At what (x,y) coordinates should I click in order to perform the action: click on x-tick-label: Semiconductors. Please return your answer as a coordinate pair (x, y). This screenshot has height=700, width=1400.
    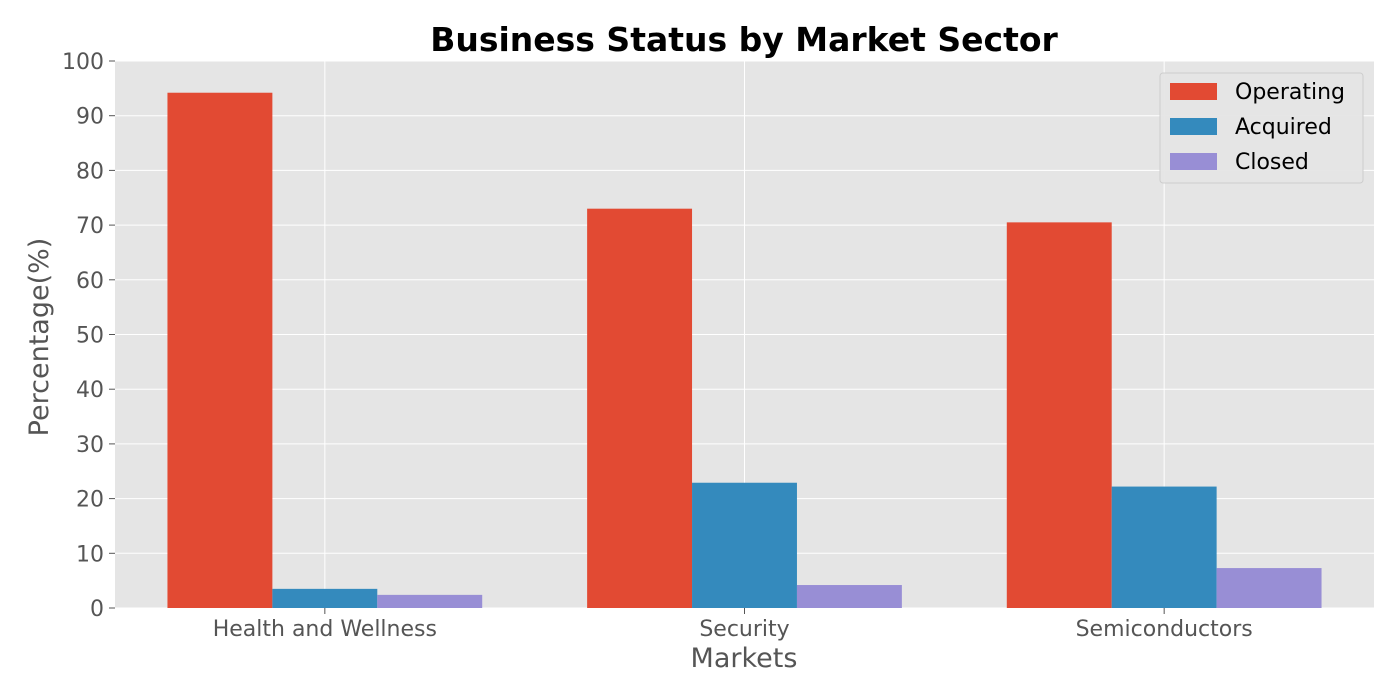
    Looking at the image, I should click on (1164, 629).